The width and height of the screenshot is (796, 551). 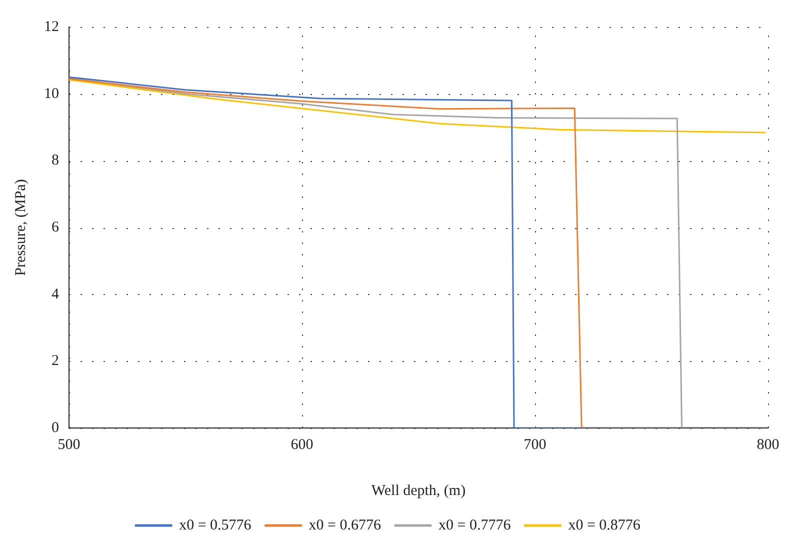 I want to click on x-tick-label: 600, so click(x=302, y=444).